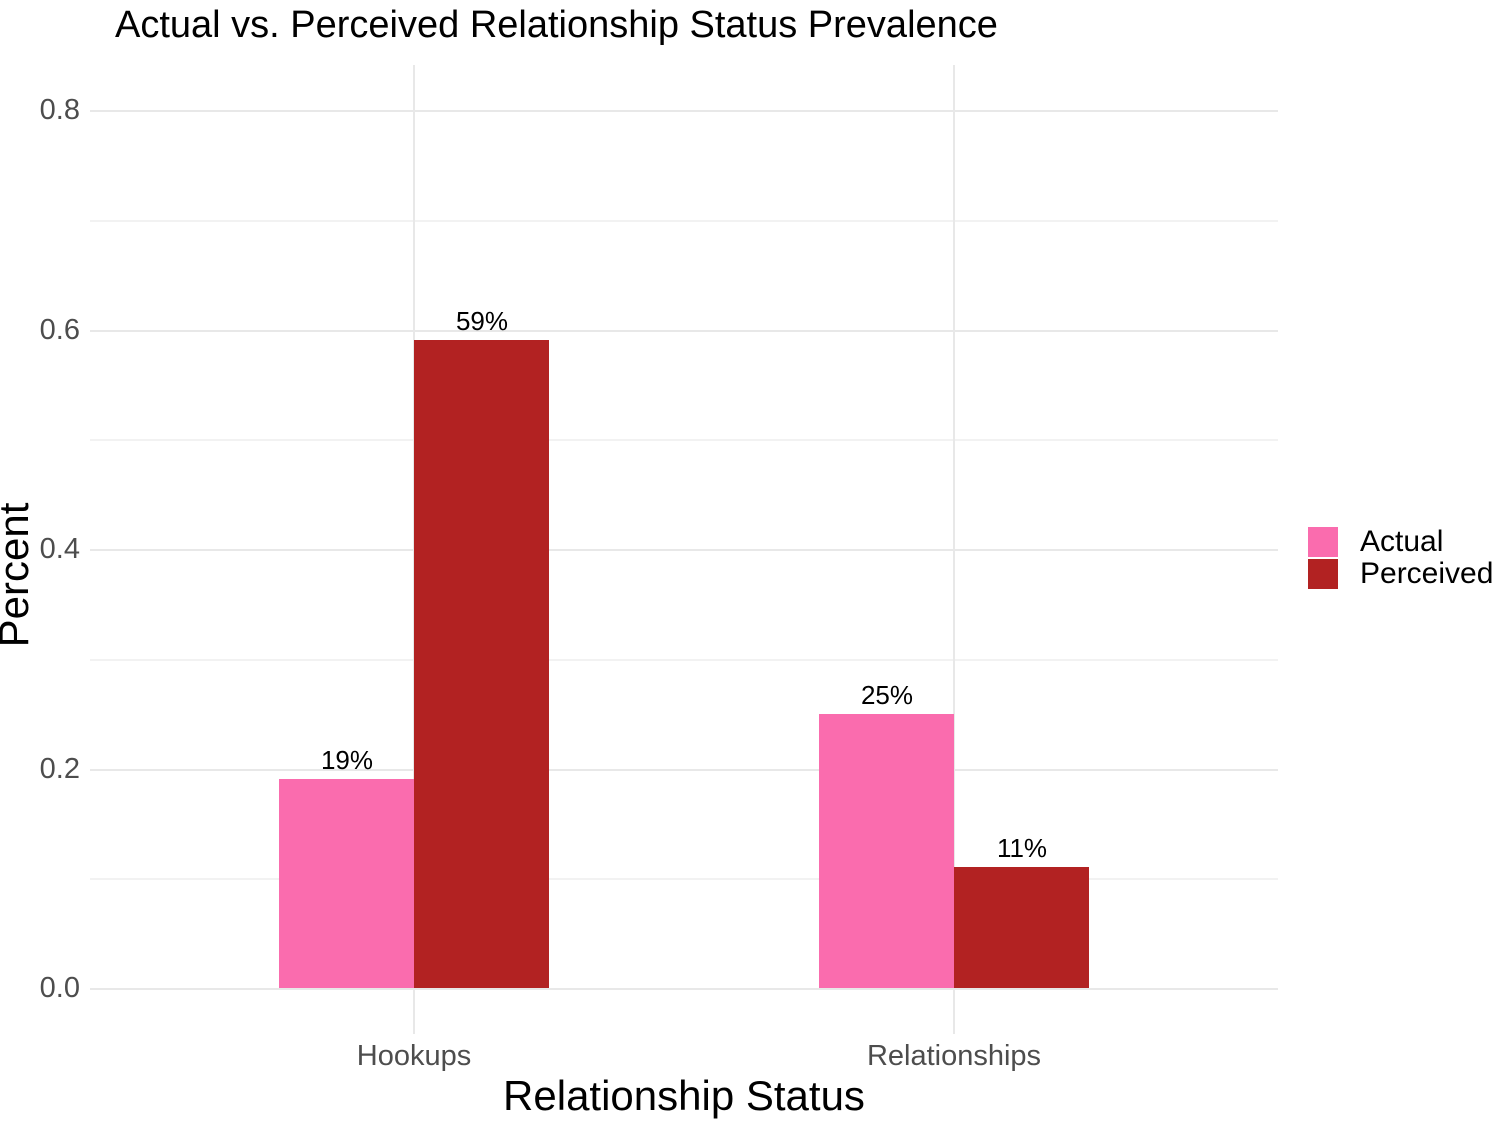 The image size is (1500, 1125). I want to click on bar-value-label: 59%, so click(482, 321).